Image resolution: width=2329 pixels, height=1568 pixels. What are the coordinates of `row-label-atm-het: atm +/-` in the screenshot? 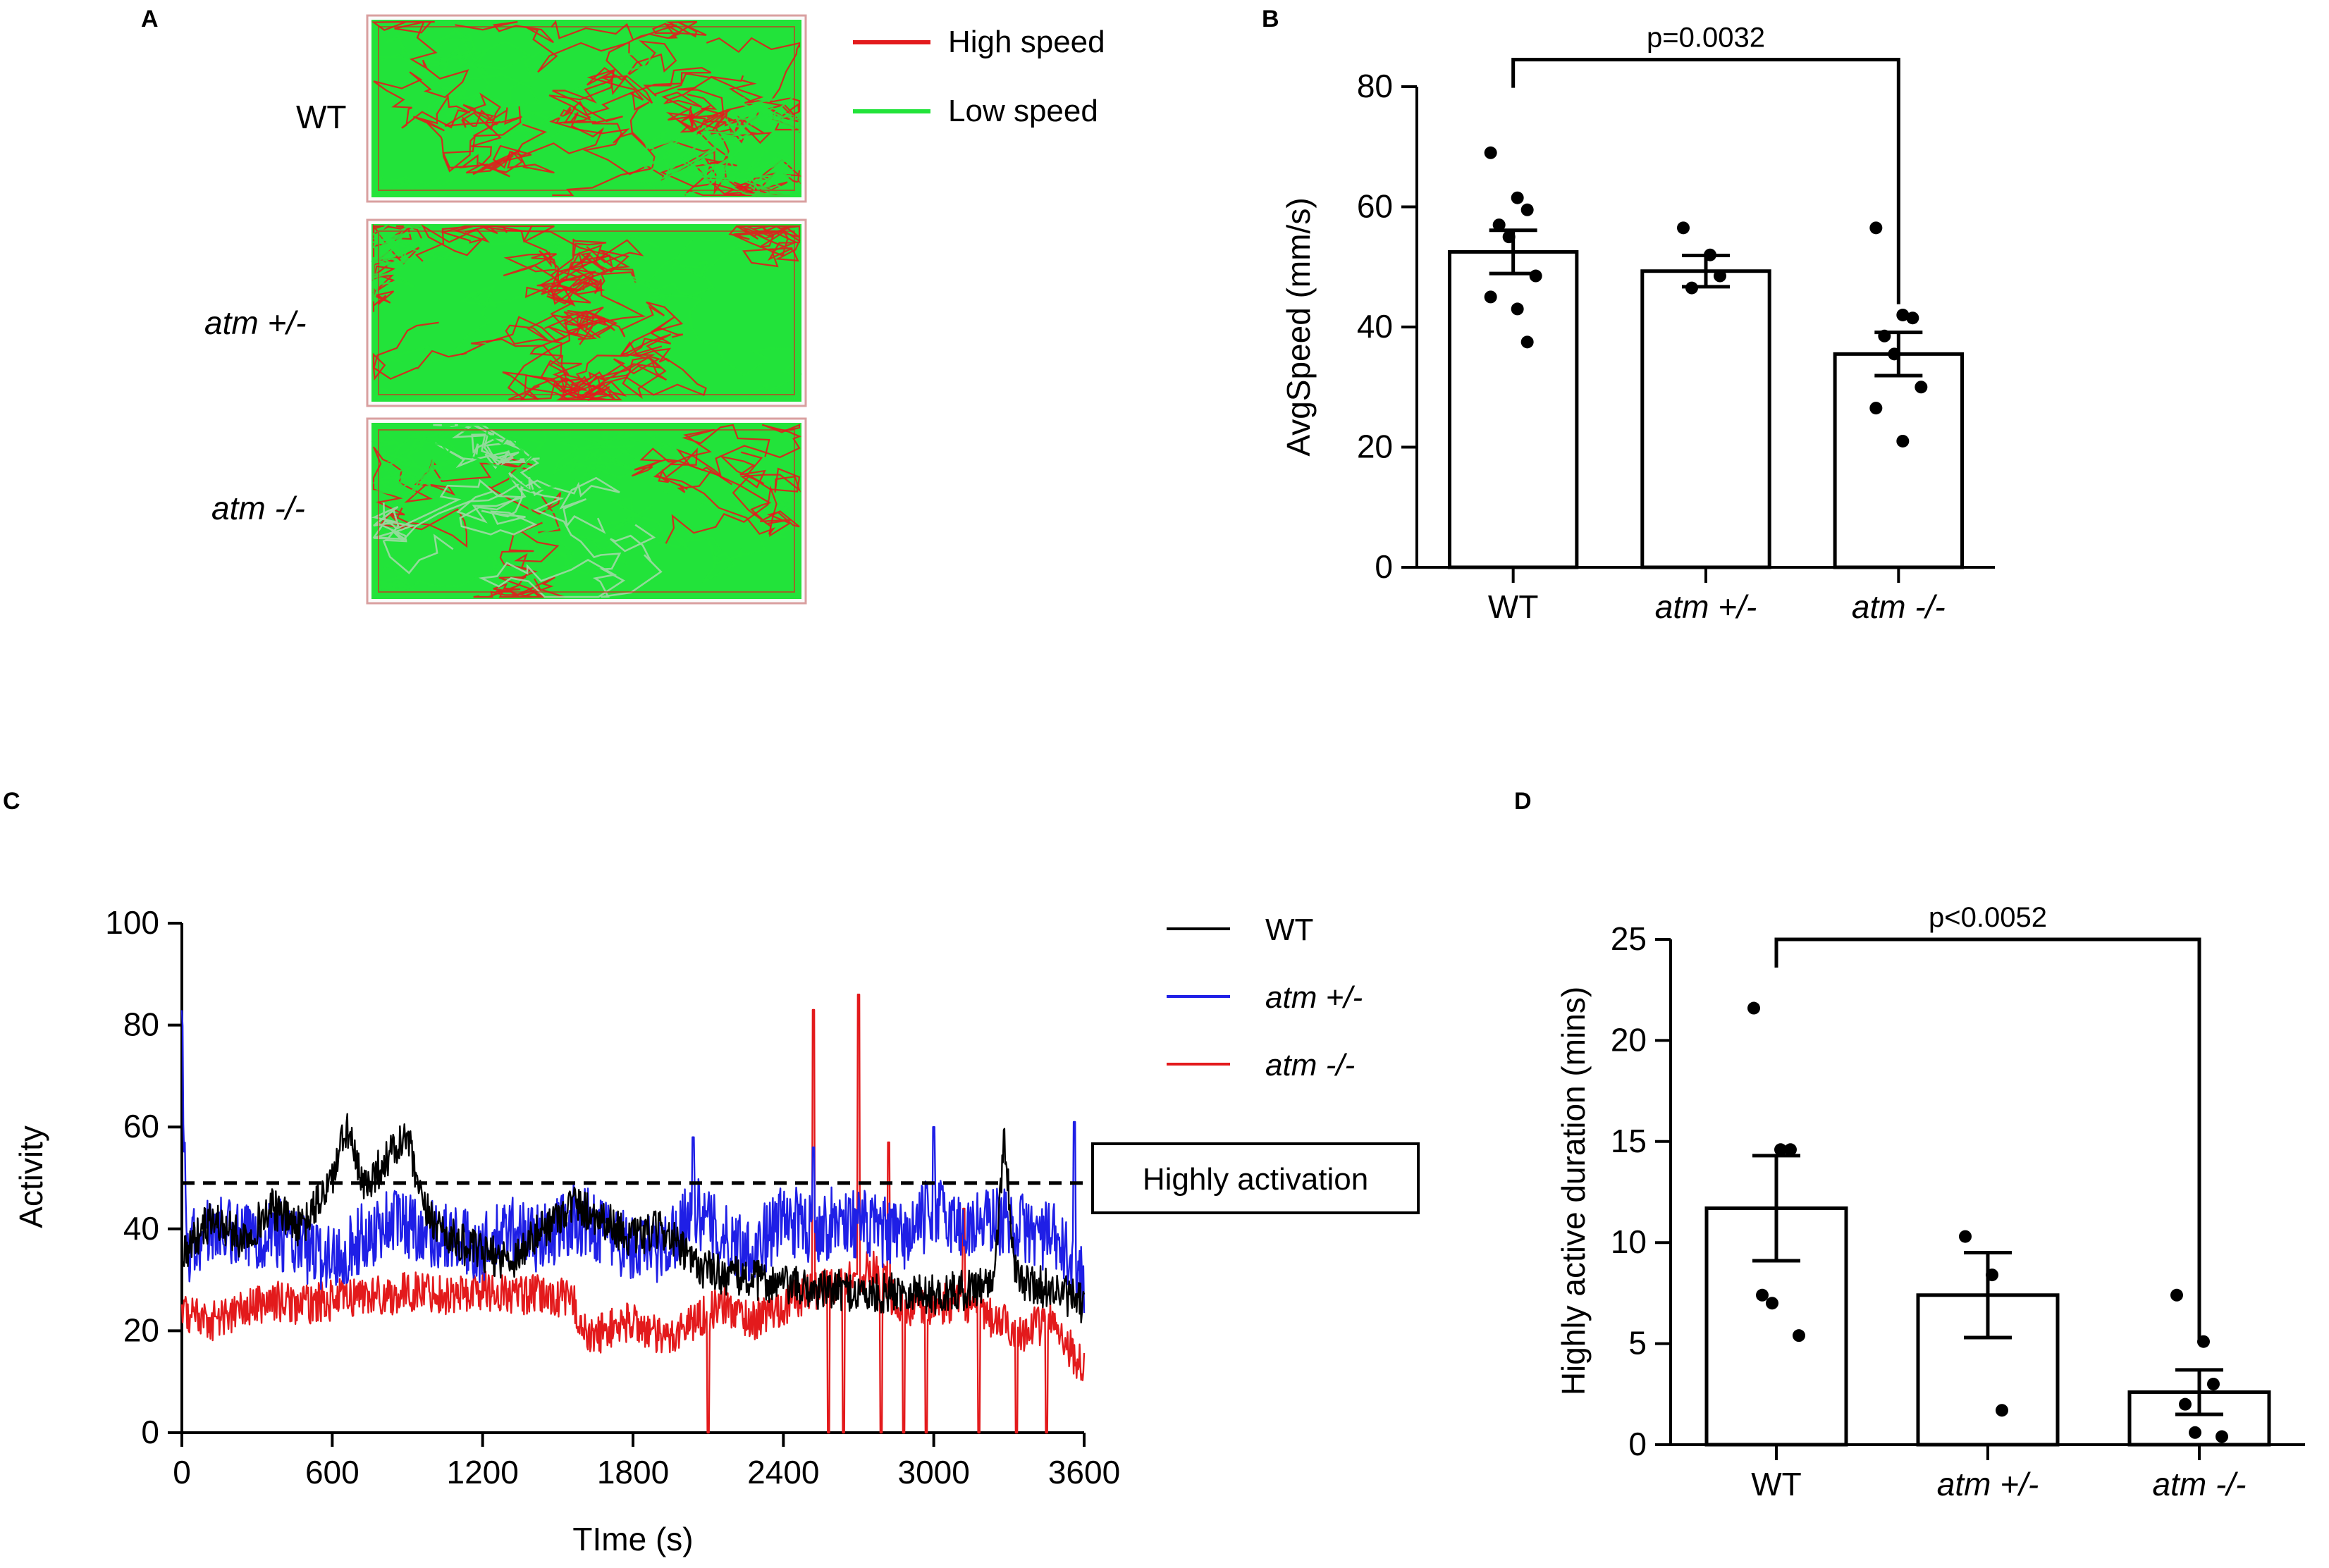 It's located at (255, 322).